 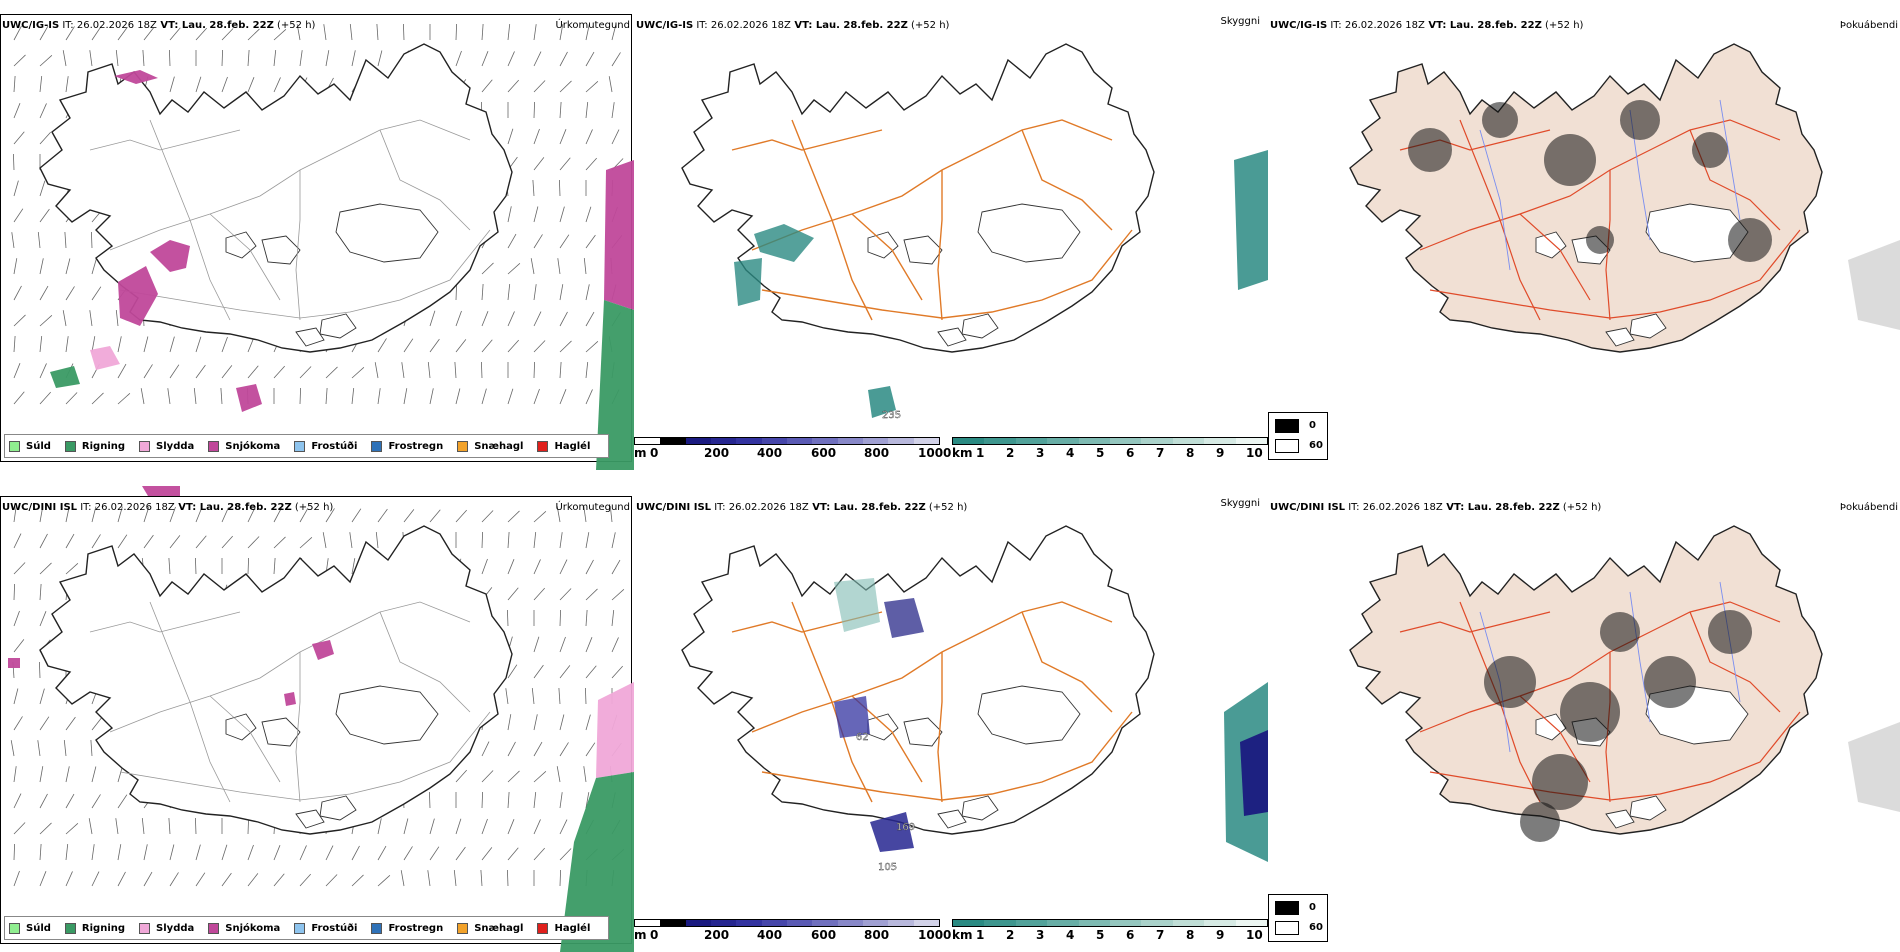 What do you see at coordinates (1495, 25) in the screenshot?
I see `valid-time: Lau. 28.feb. 22Z` at bounding box center [1495, 25].